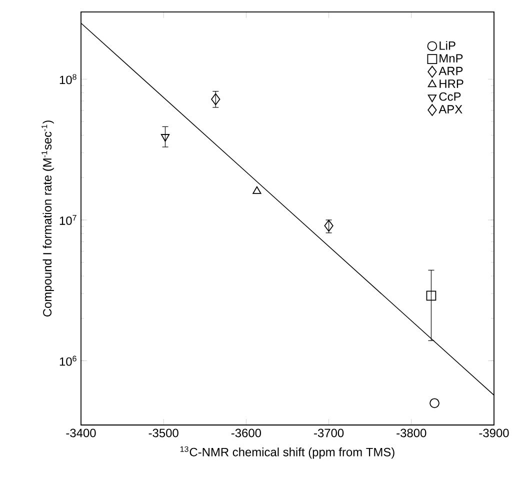 The image size is (514, 489). Describe the element at coordinates (450, 109) in the screenshot. I see `legend-label: APX` at that location.